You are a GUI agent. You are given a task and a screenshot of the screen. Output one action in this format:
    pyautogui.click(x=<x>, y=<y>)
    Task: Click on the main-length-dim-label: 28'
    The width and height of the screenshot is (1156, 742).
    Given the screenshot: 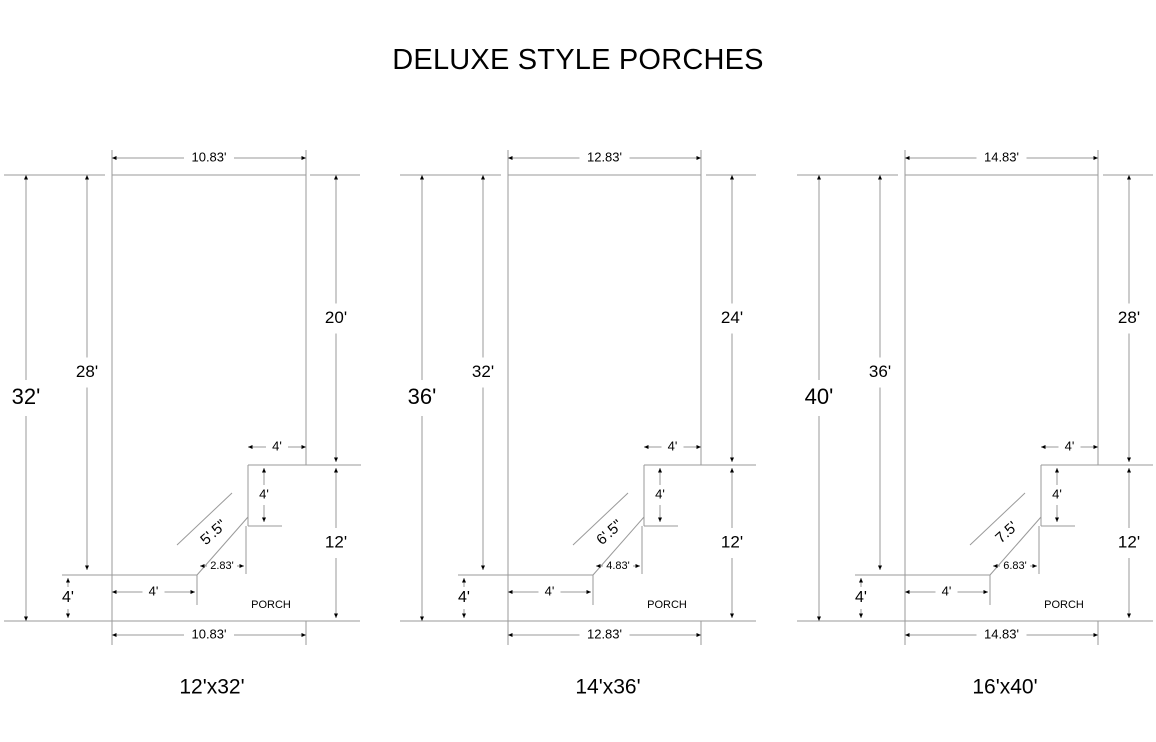 What is the action you would take?
    pyautogui.click(x=87, y=371)
    